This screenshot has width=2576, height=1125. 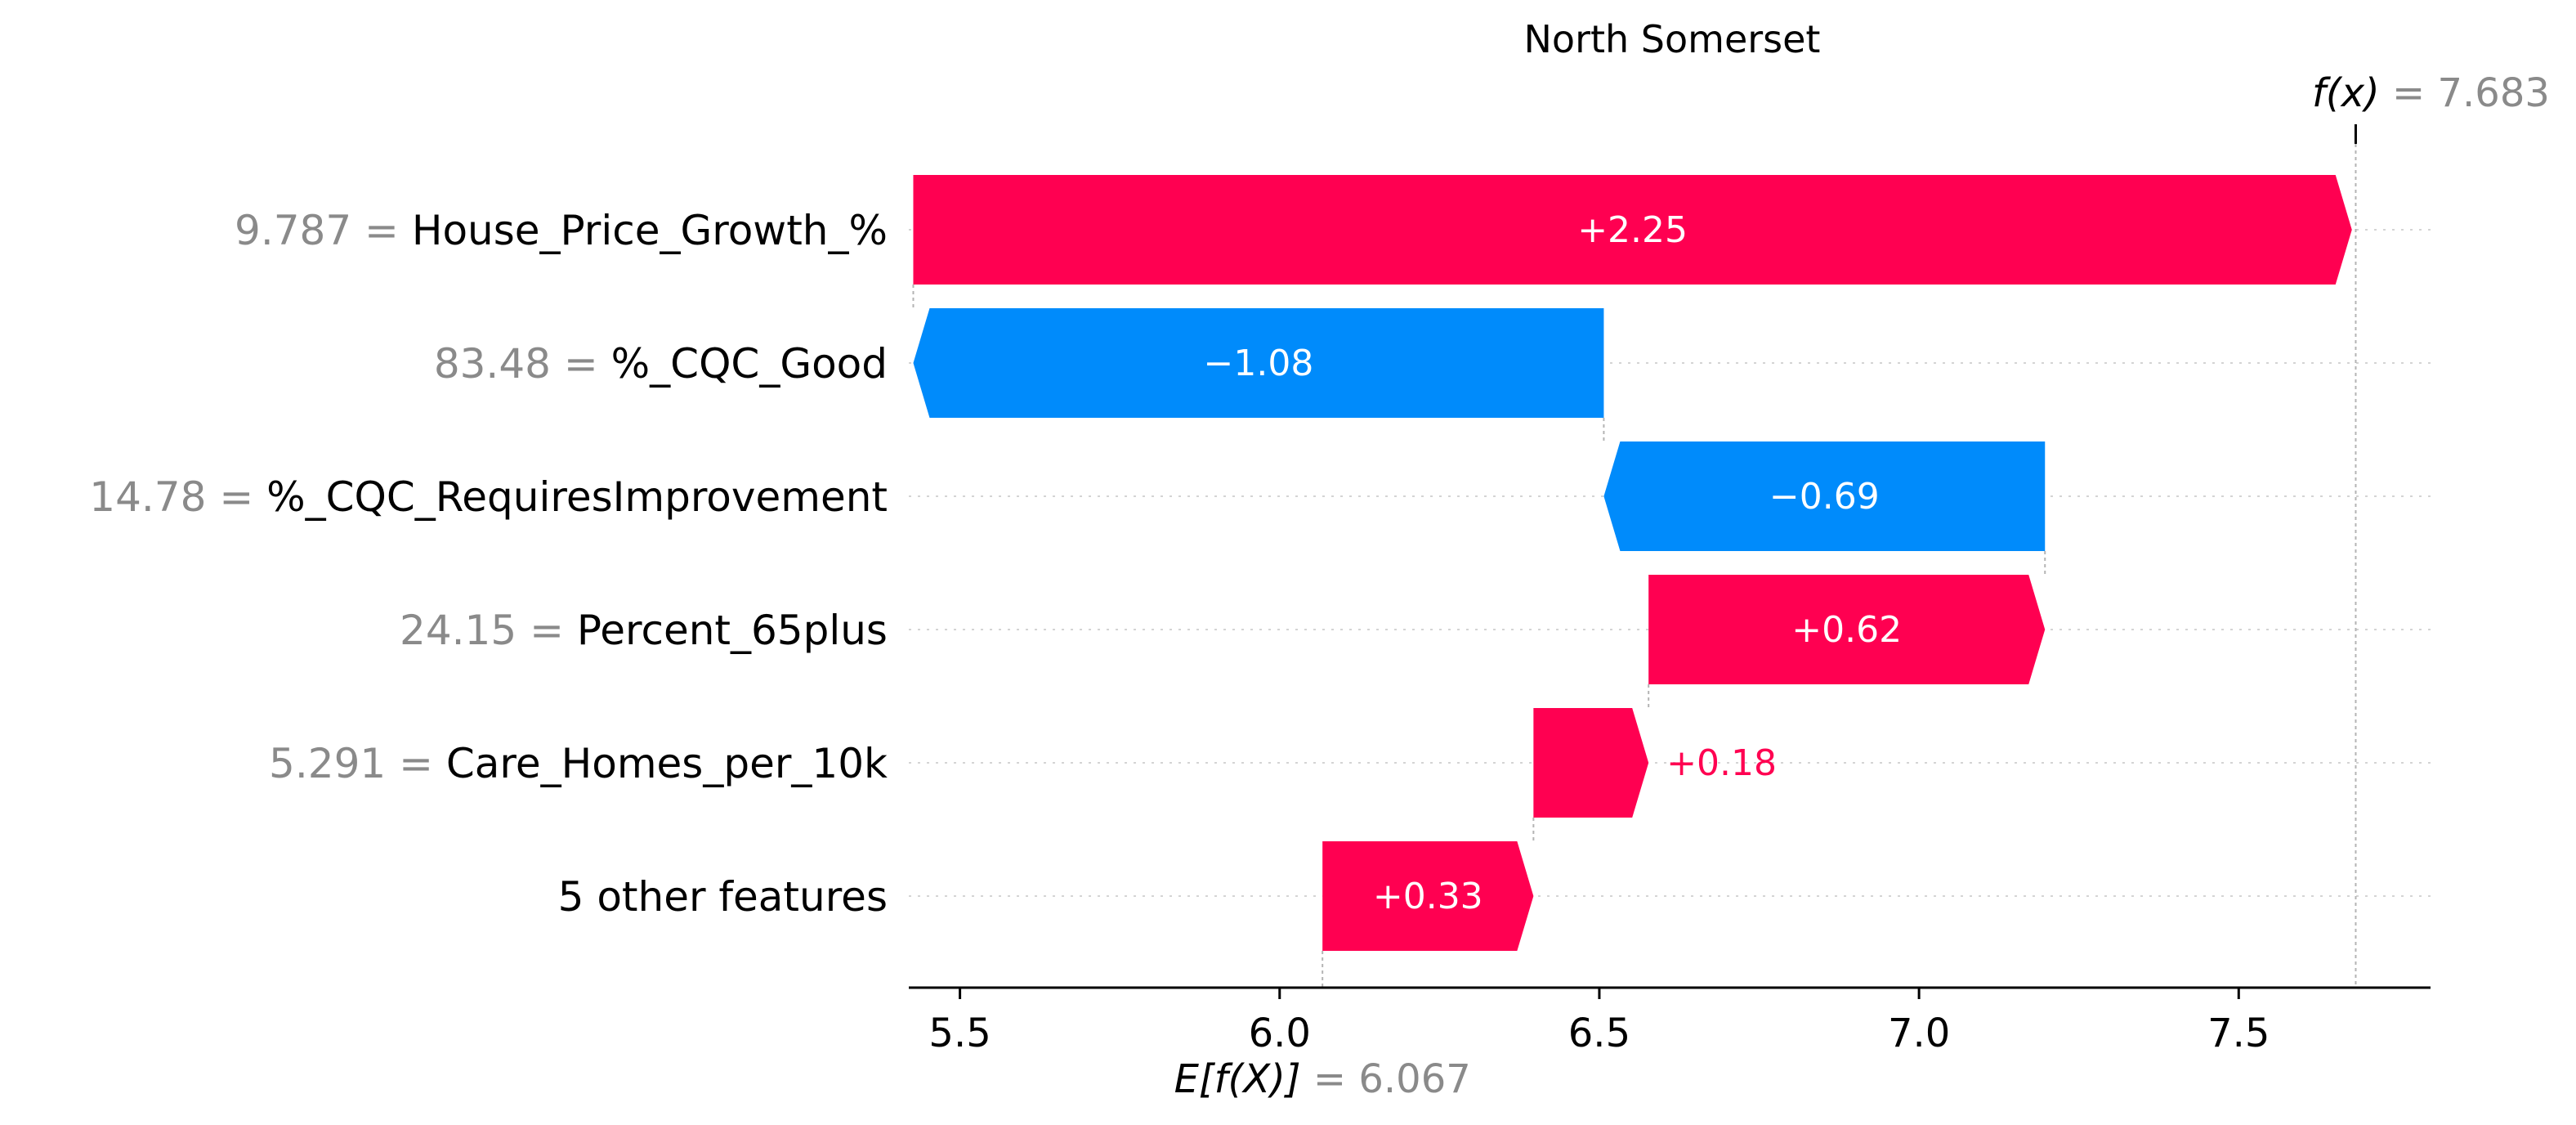 I want to click on feature-label: 24.15 = Percent_65plus, so click(x=644, y=630).